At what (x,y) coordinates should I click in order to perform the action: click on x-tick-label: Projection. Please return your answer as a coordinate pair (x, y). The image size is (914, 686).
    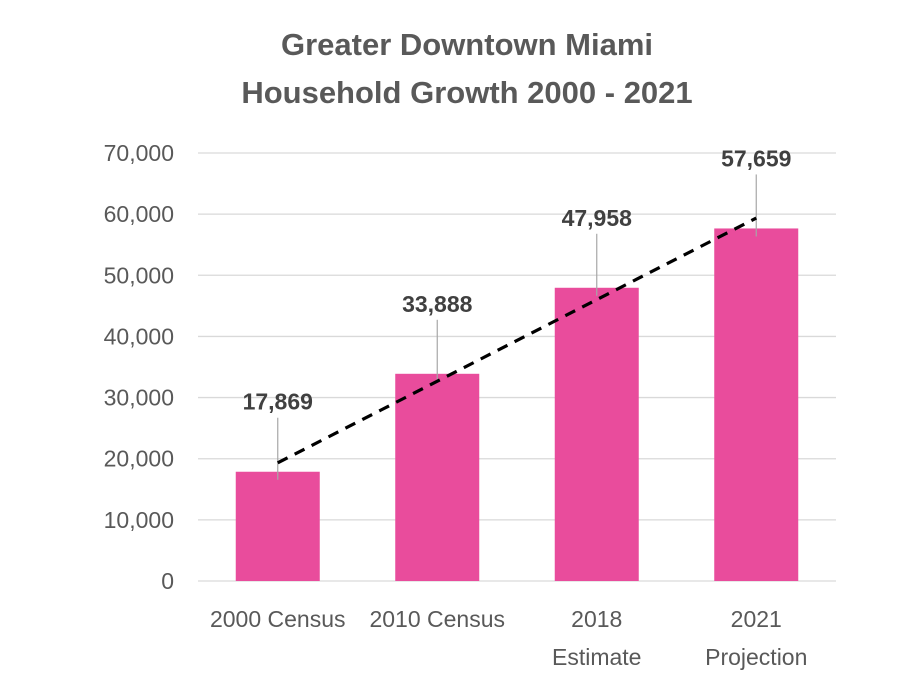
    Looking at the image, I should click on (756, 657).